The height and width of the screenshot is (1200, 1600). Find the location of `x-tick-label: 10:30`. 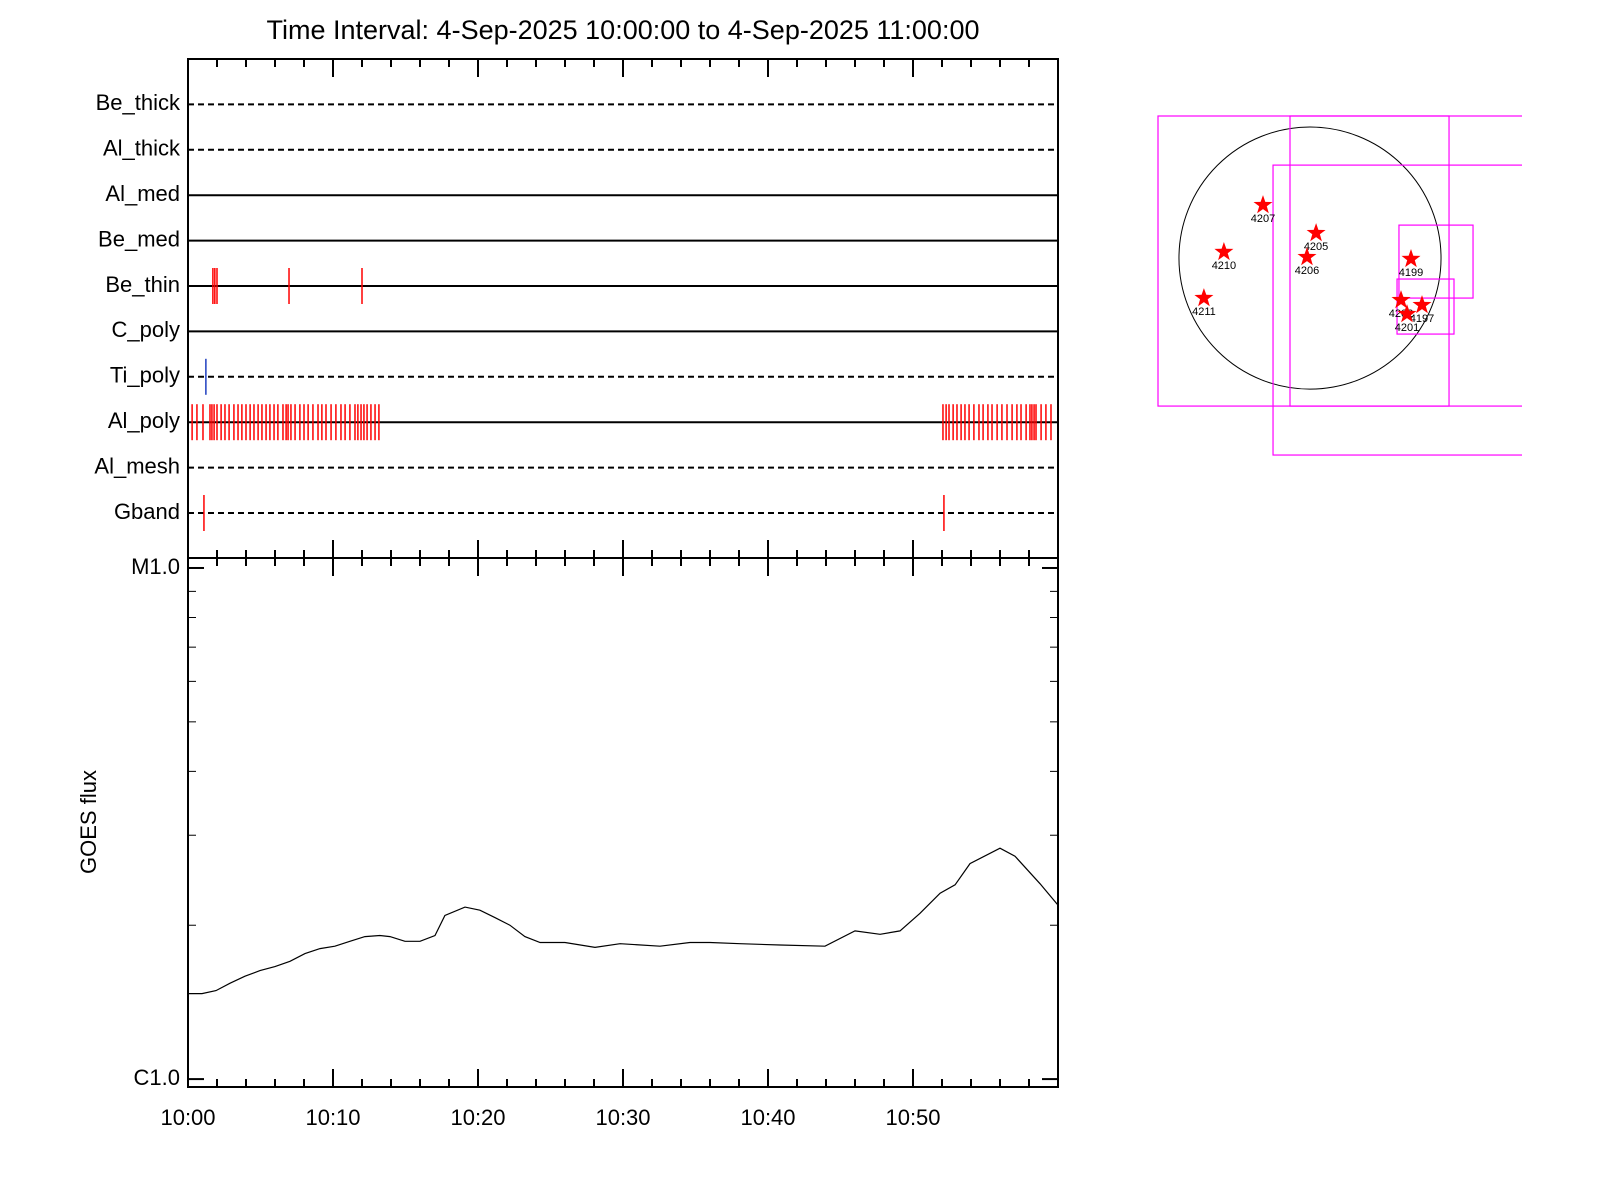

x-tick-label: 10:30 is located at coordinates (622, 1117).